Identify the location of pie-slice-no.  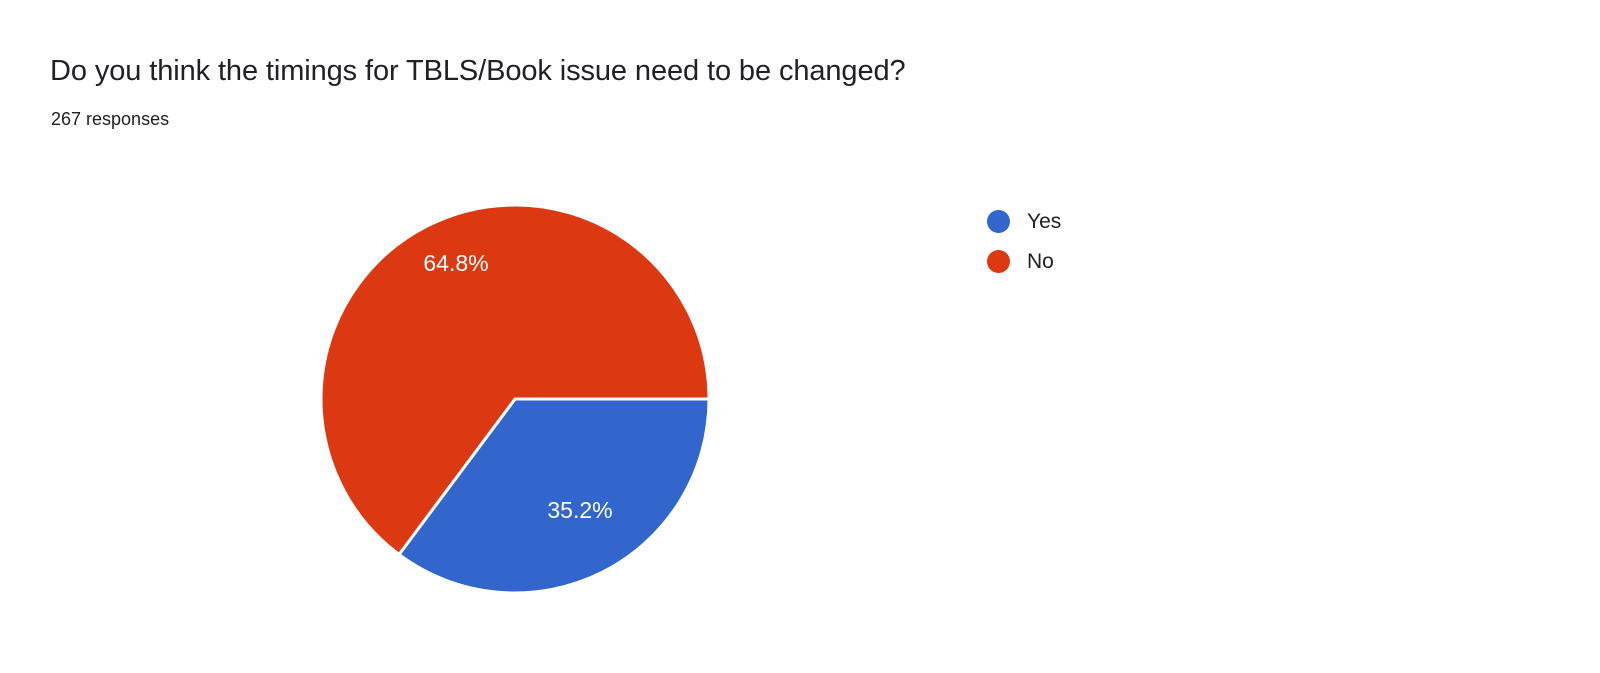
(515, 379).